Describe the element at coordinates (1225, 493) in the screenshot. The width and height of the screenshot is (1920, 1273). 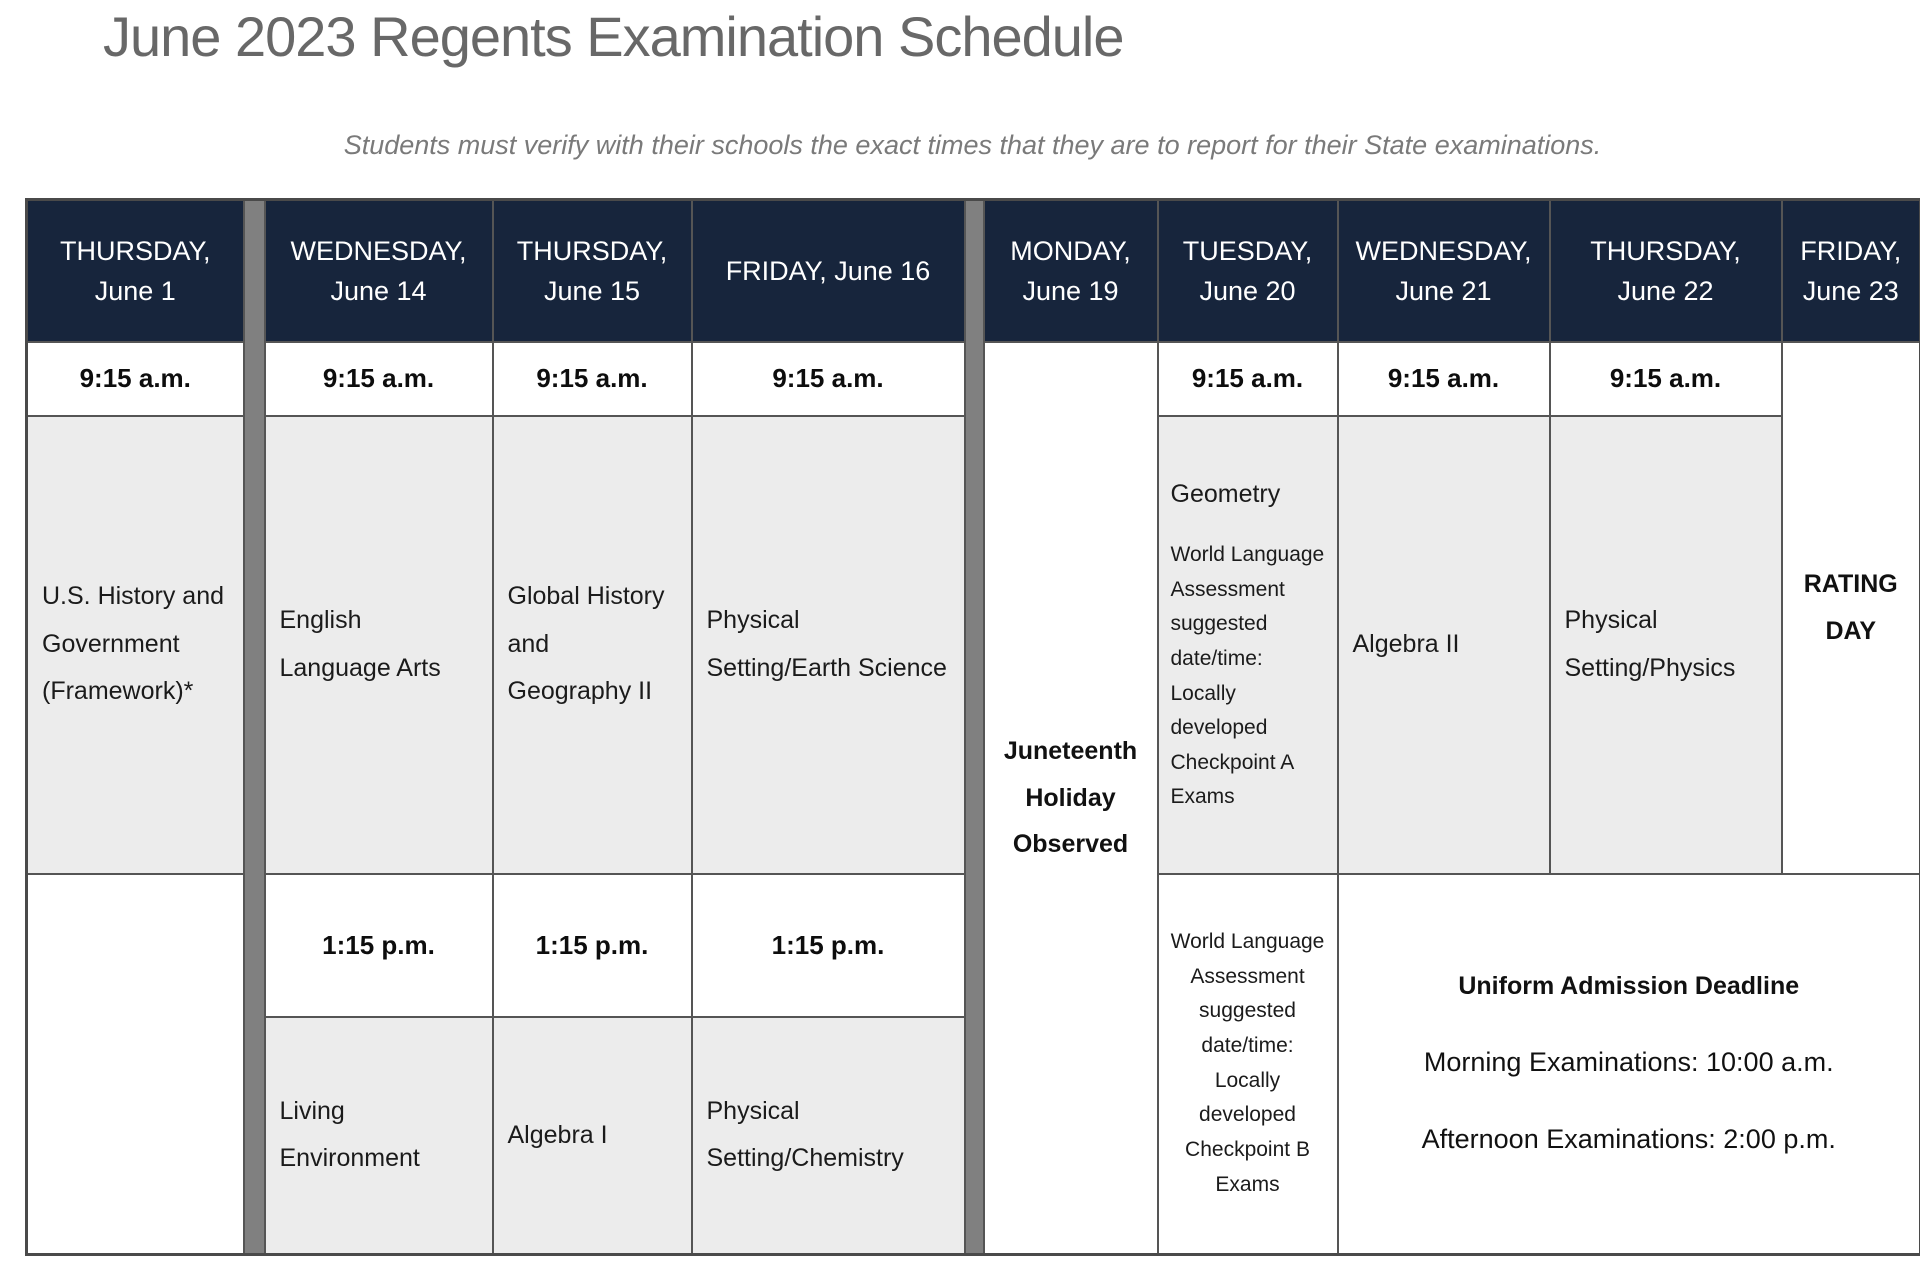
I see `exam-name-geometry: Geometry` at that location.